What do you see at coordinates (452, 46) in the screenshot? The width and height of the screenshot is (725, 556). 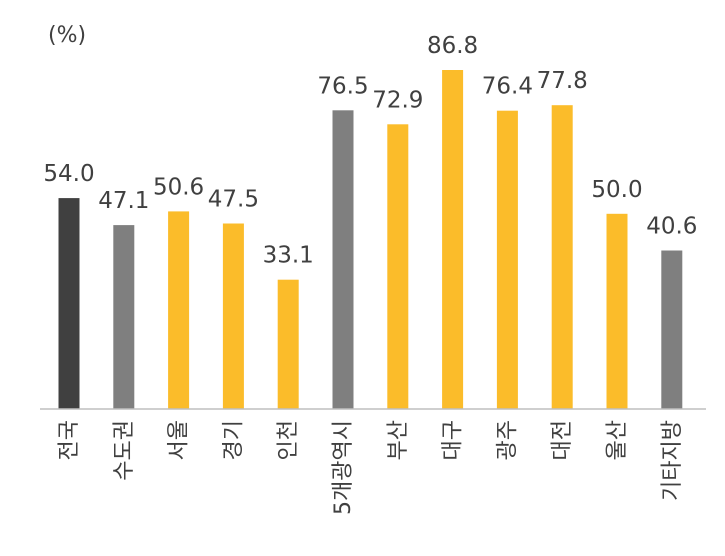 I see `value-label-7: 86.8` at bounding box center [452, 46].